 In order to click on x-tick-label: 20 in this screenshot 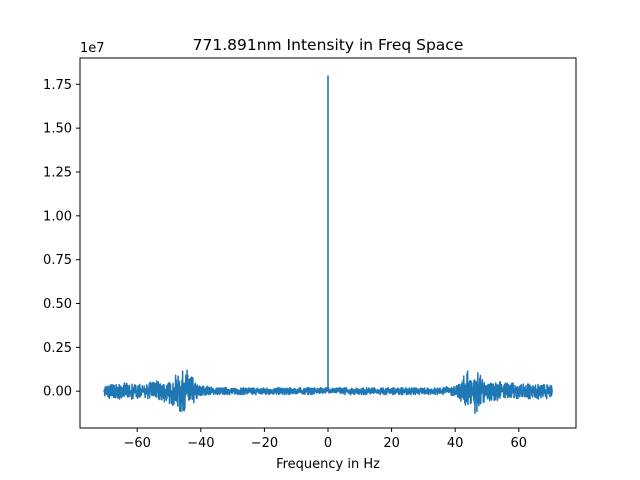, I will do `click(391, 443)`.